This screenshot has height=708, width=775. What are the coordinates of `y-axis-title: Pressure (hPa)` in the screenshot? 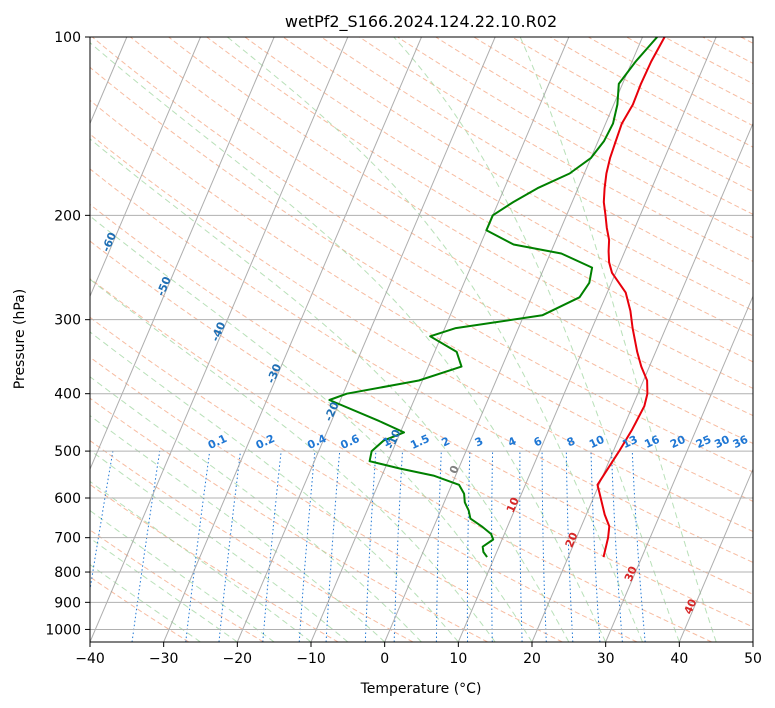 It's located at (20, 339).